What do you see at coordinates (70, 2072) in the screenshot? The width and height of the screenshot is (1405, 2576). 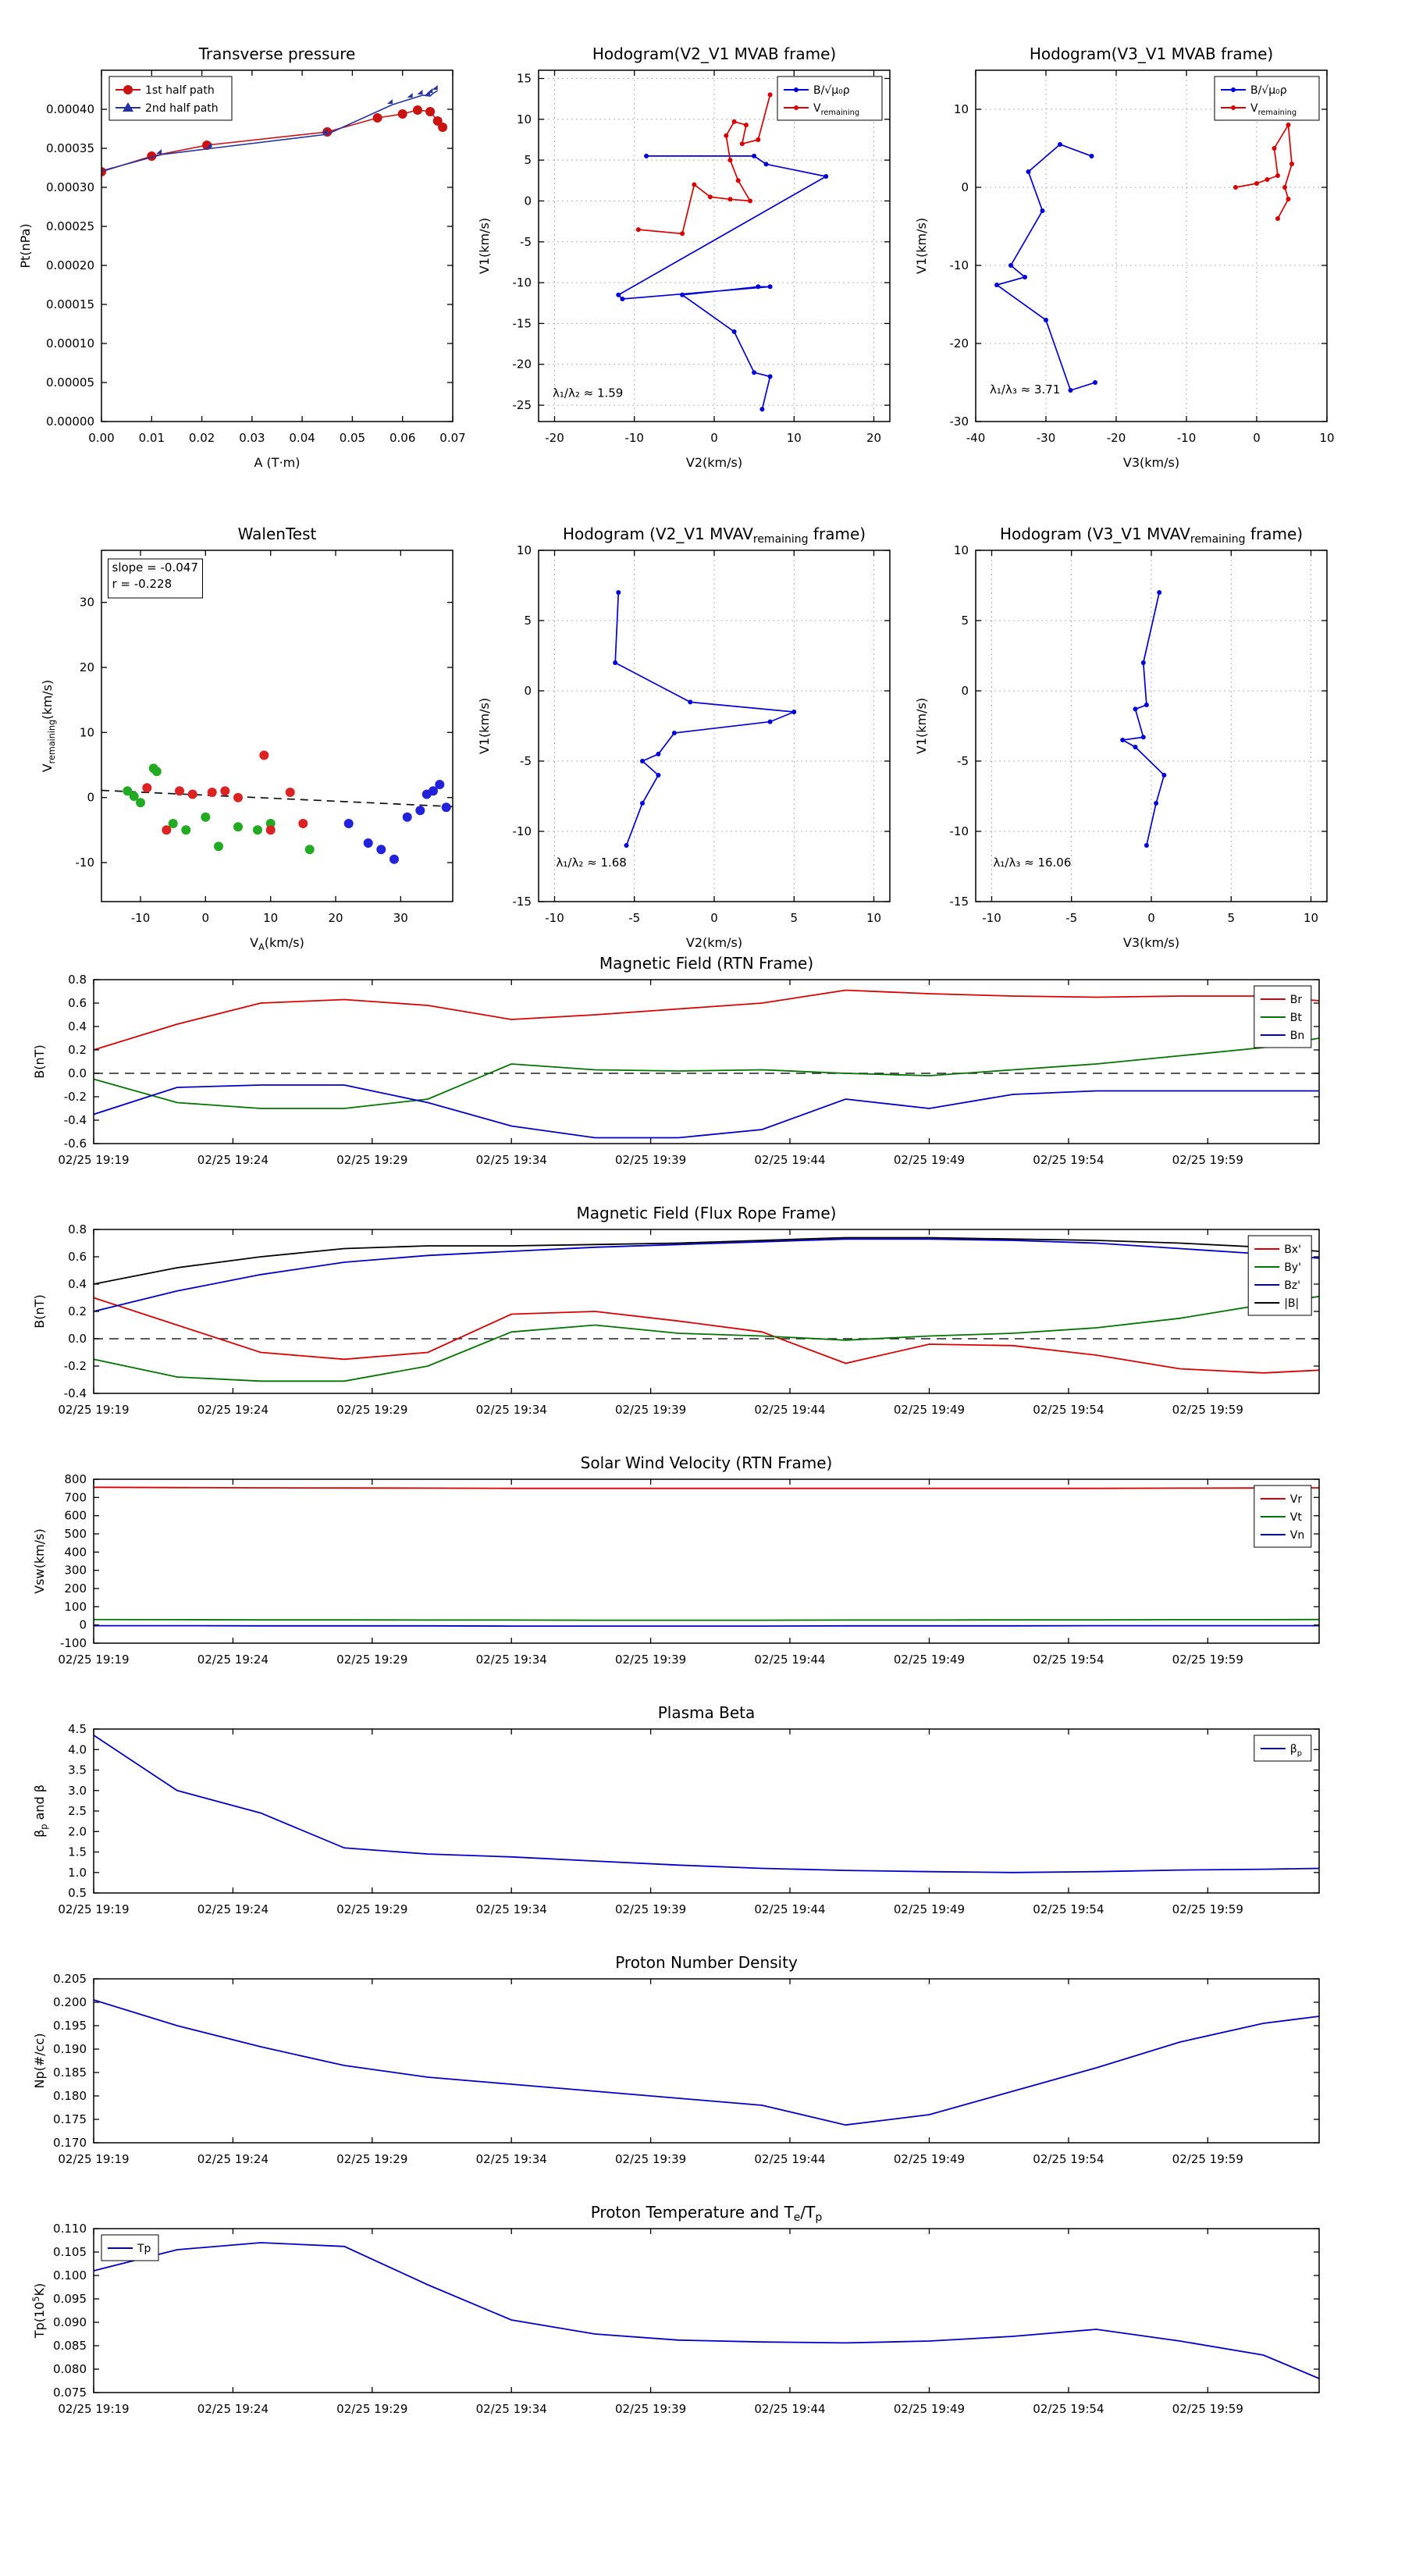 I see `svg-text: 0.185` at bounding box center [70, 2072].